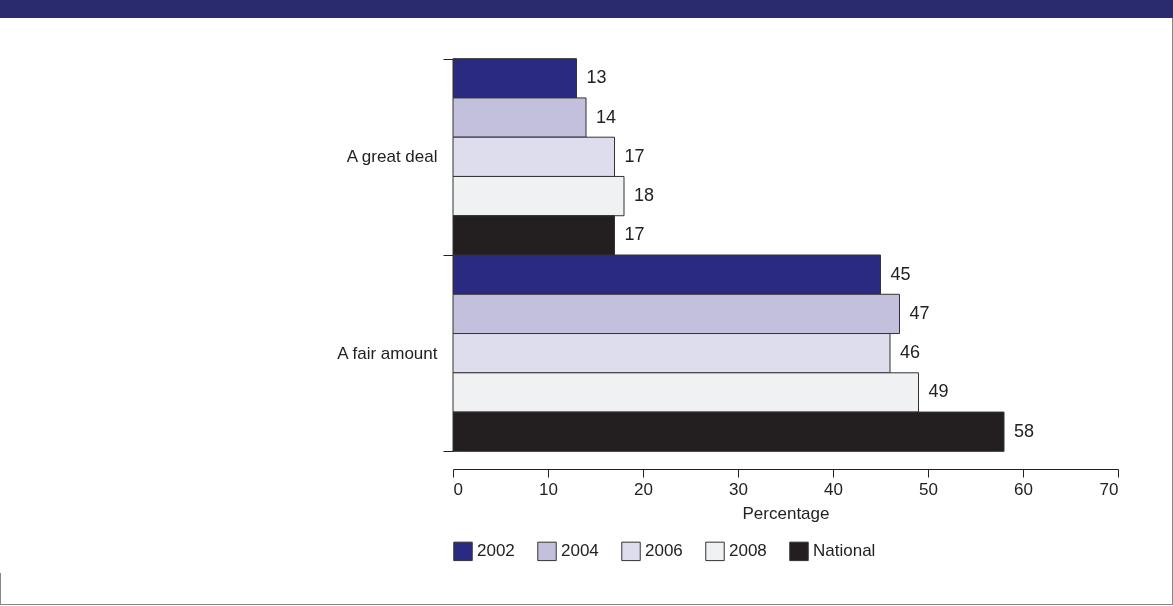 This screenshot has width=1173, height=606. I want to click on data-label: 47, so click(919, 312).